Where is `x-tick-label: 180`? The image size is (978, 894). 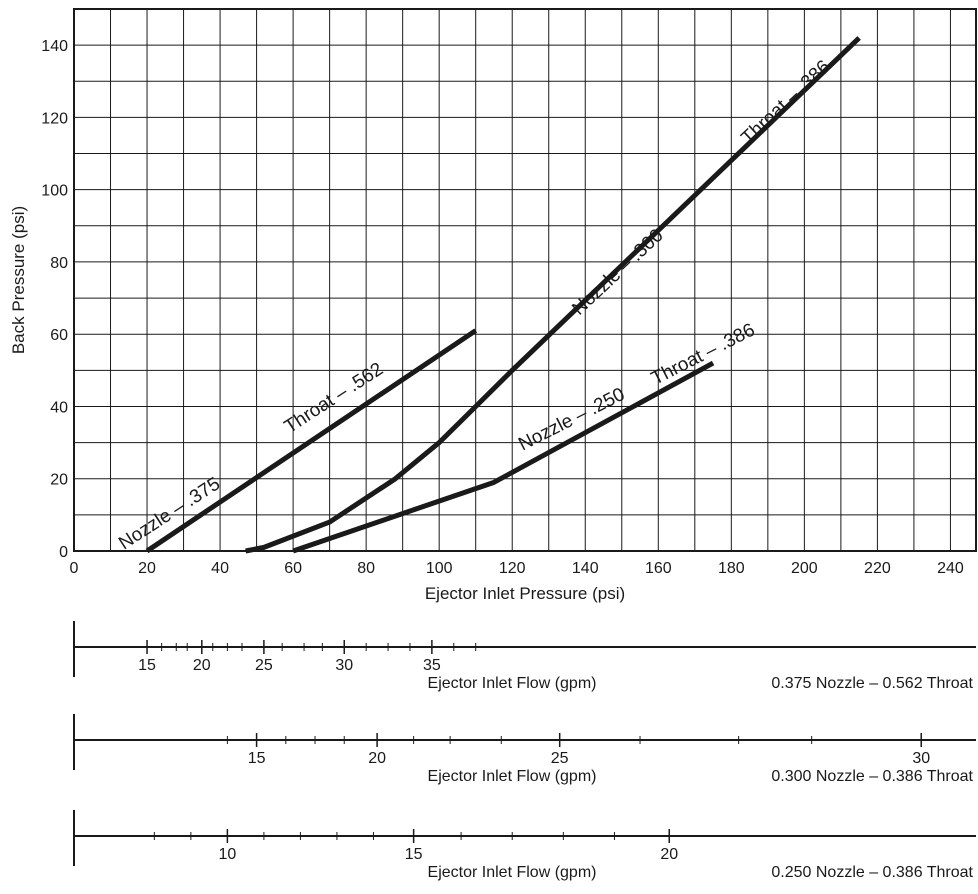 x-tick-label: 180 is located at coordinates (731, 568).